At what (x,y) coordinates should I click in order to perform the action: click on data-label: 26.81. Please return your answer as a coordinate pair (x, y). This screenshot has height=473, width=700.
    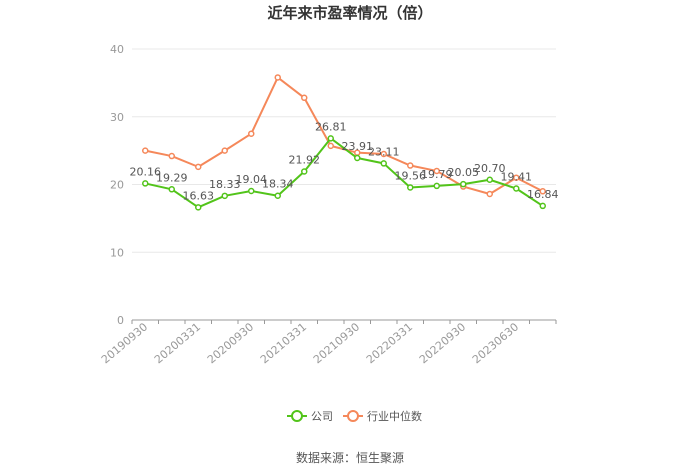
    Looking at the image, I should click on (331, 126).